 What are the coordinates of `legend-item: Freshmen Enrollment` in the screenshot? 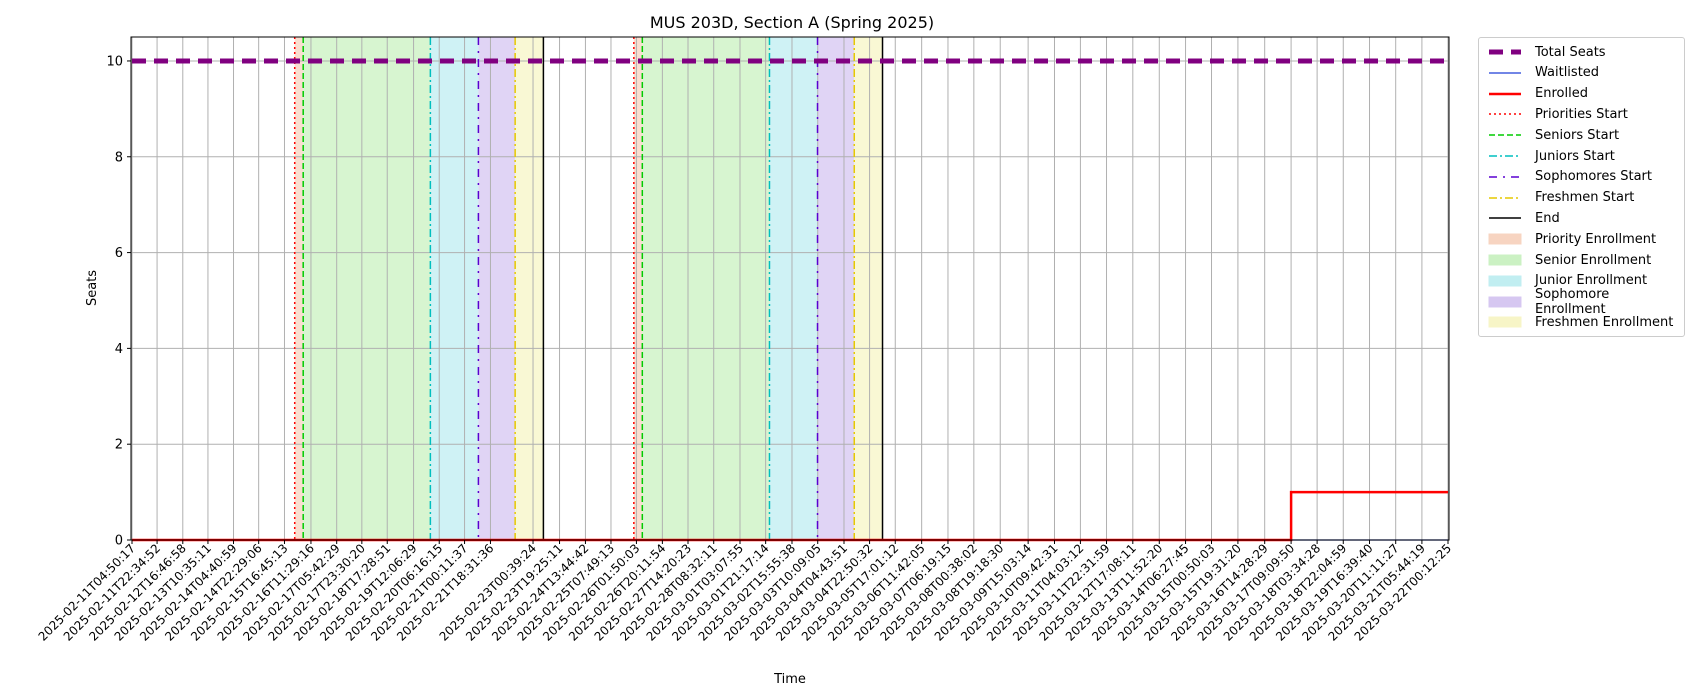 It's located at (1580, 322).